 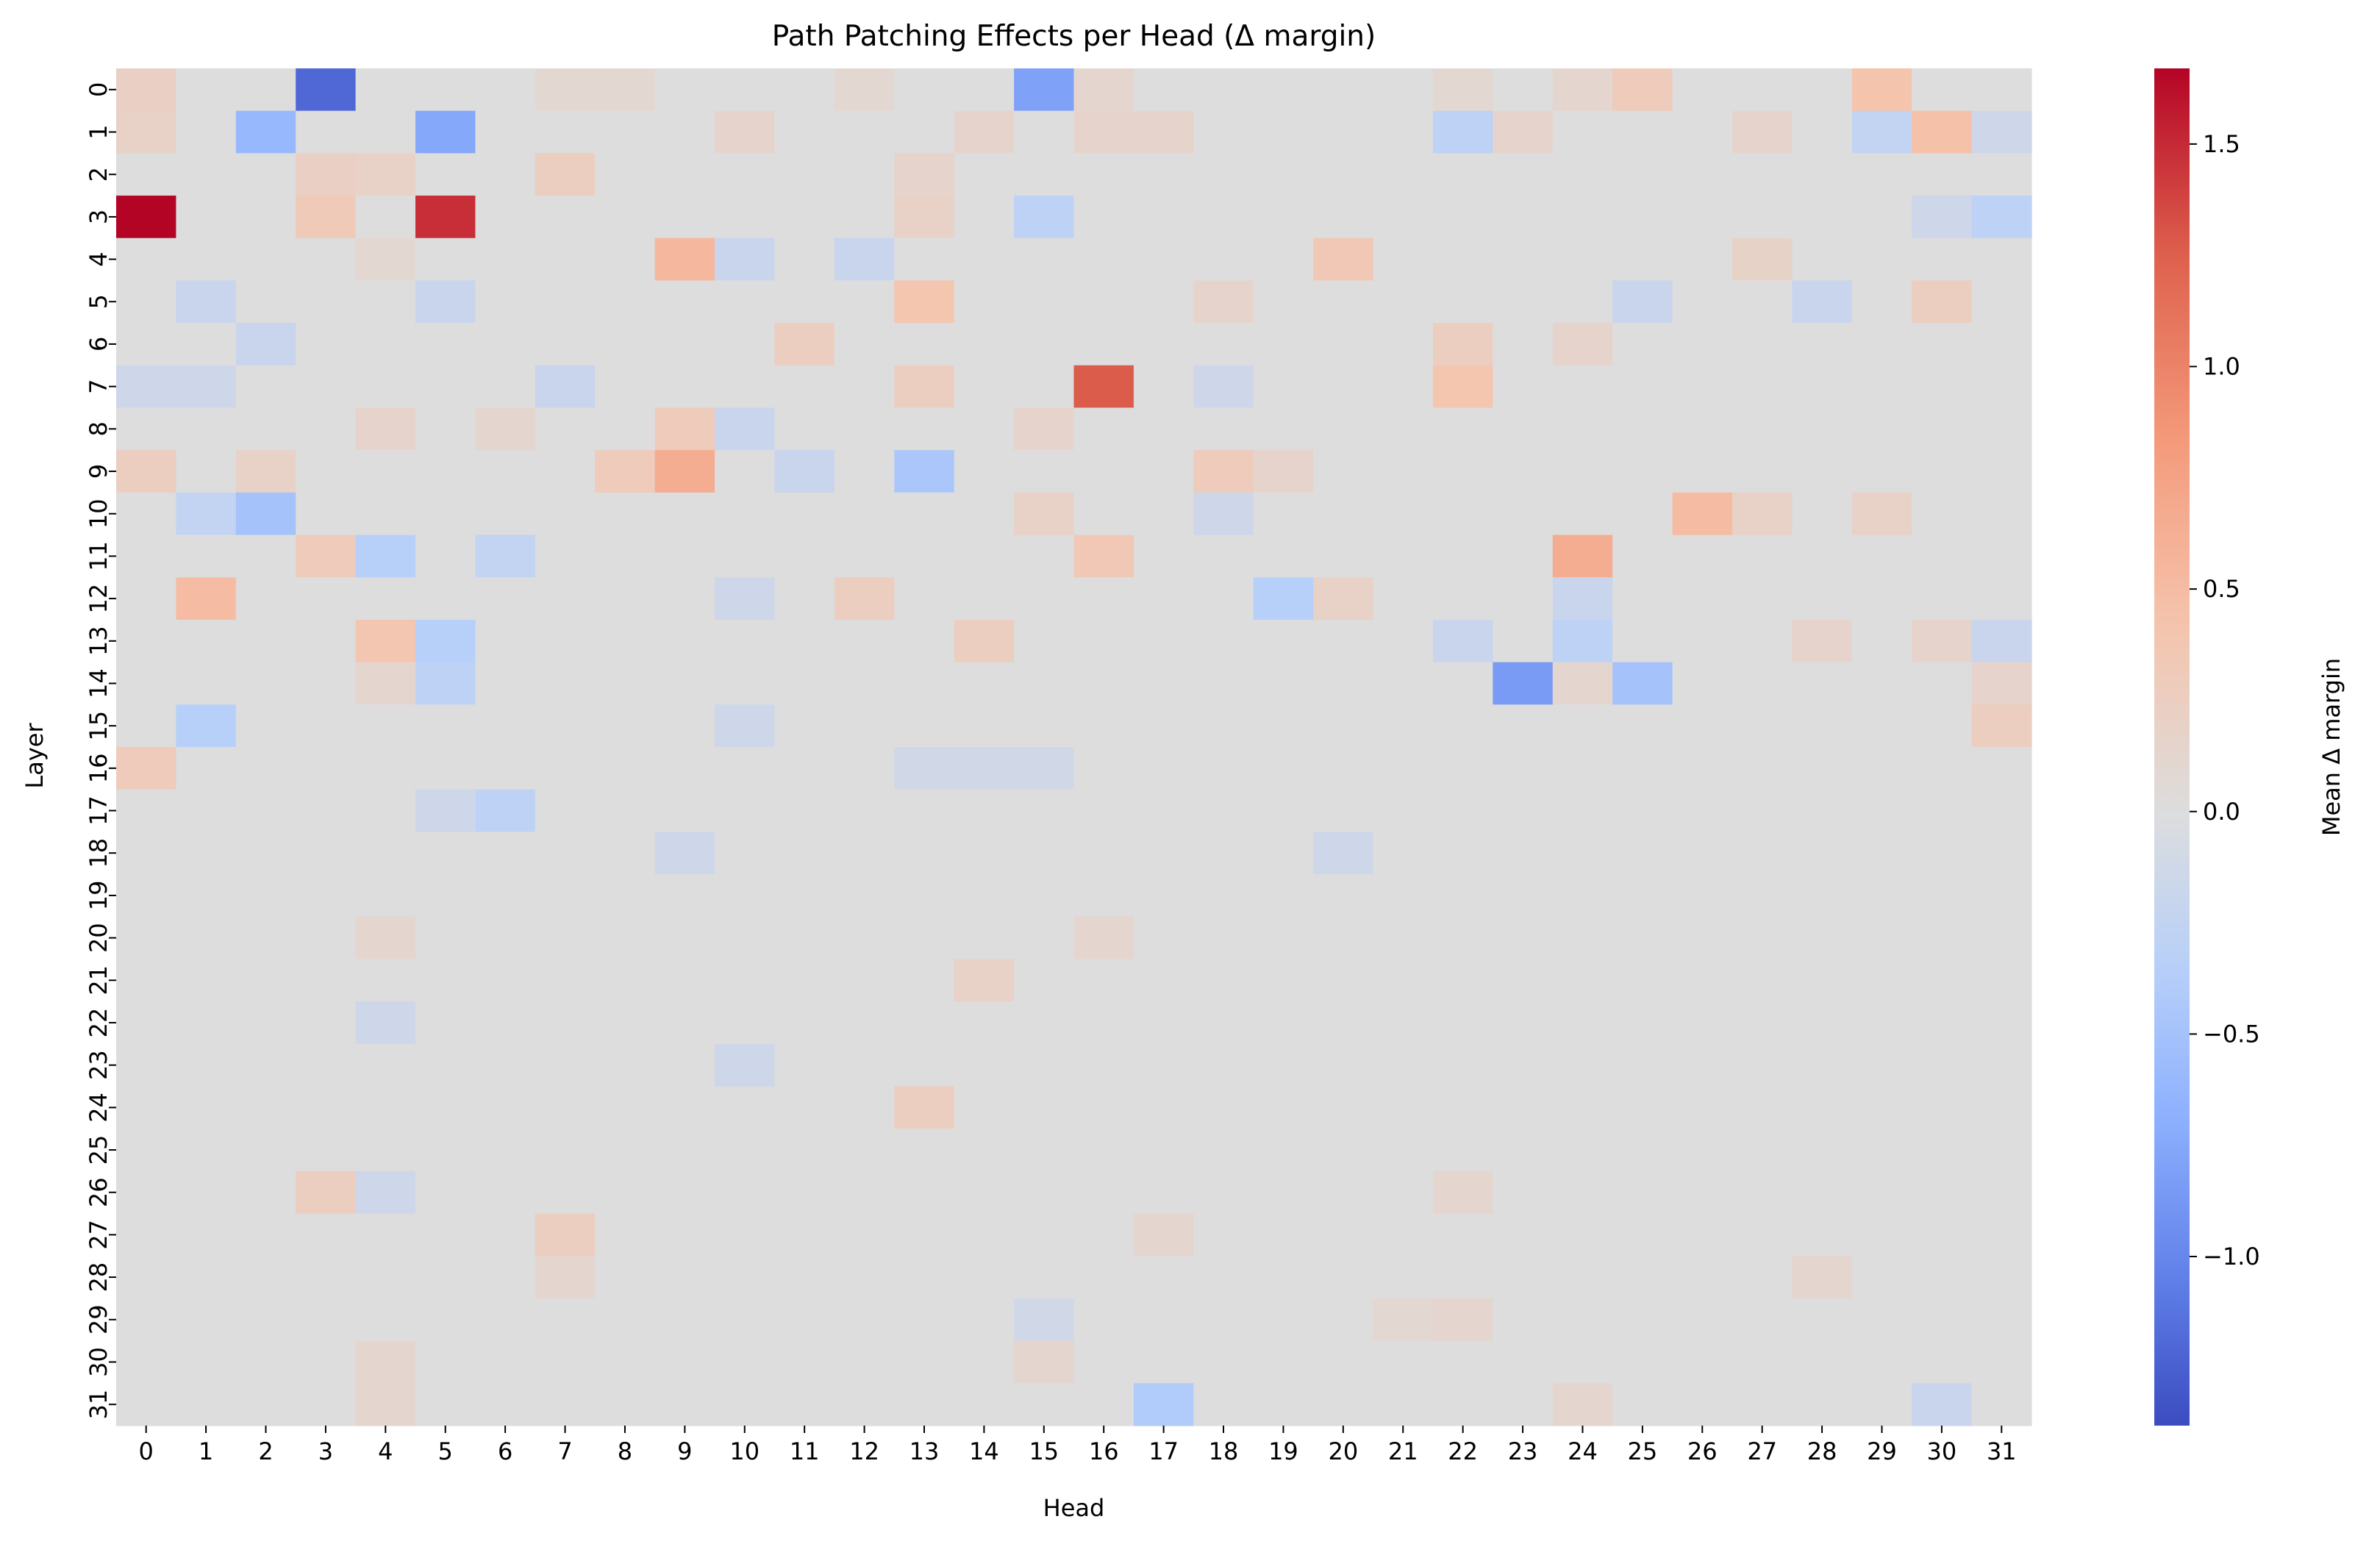 What do you see at coordinates (1343, 259) in the screenshot?
I see `heatmap-cell-l4-h20` at bounding box center [1343, 259].